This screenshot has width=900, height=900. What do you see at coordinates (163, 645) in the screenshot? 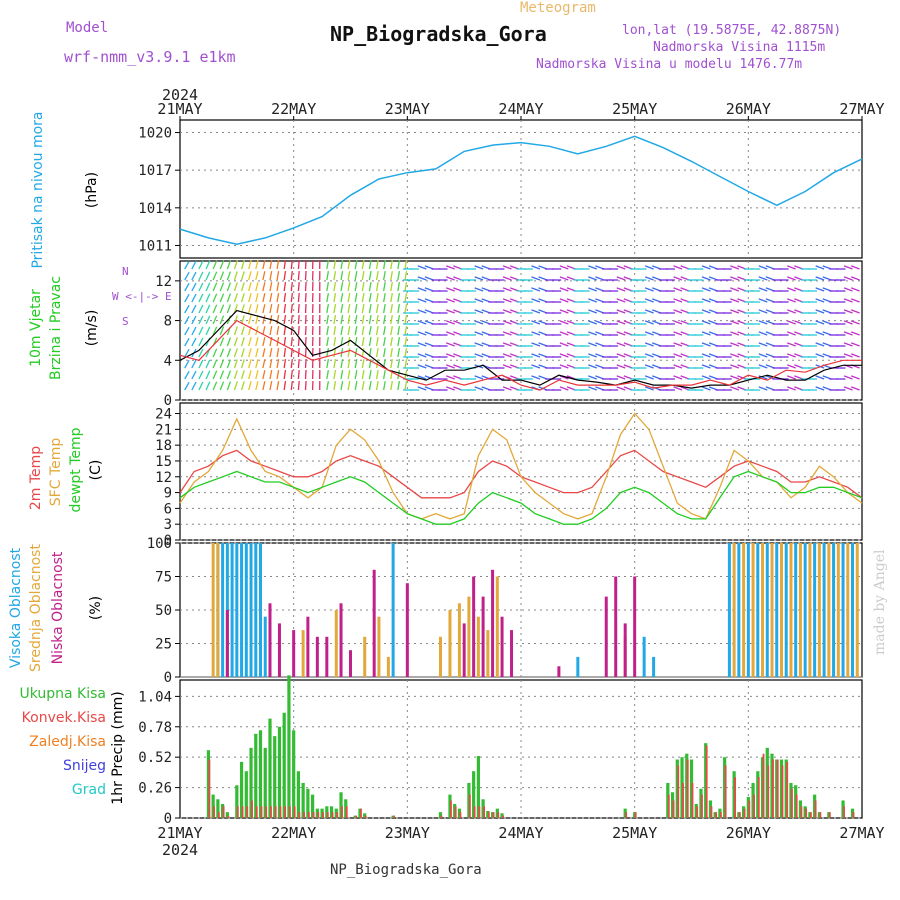
I see `y-tick-label: 25` at bounding box center [163, 645].